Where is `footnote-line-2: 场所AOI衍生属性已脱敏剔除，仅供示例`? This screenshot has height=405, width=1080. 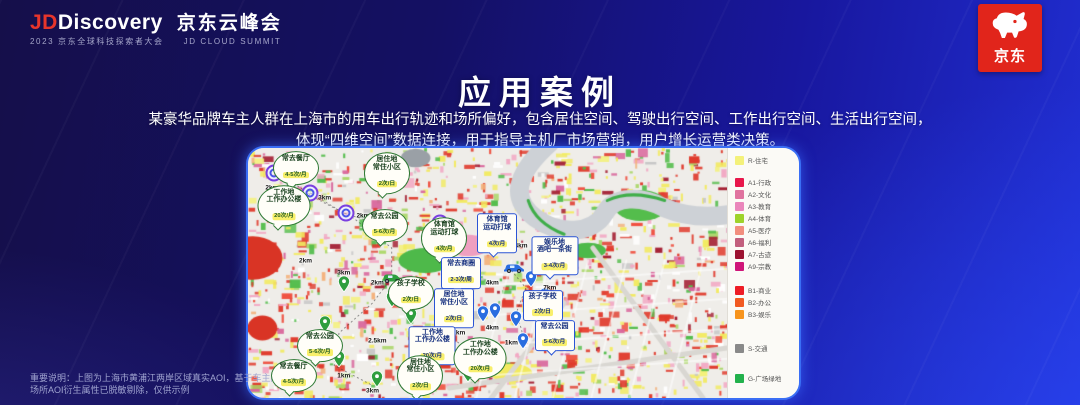
footnote-line-2: 场所AOI衍生属性已脱敏剔除，仅供示例 is located at coordinates (110, 390).